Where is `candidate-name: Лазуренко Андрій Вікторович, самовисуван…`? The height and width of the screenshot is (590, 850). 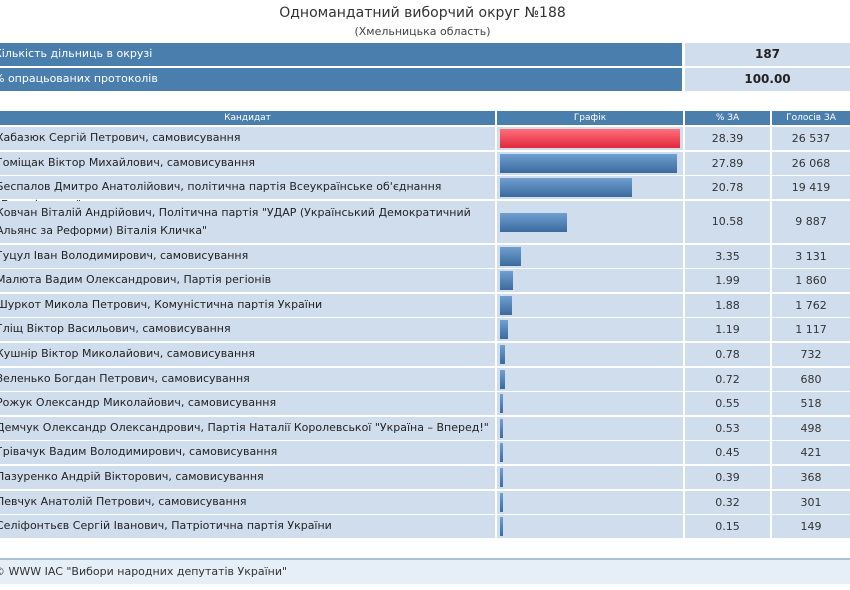
candidate-name: Лазуренко Андрій Вікторович, самовисуван… is located at coordinates (132, 476).